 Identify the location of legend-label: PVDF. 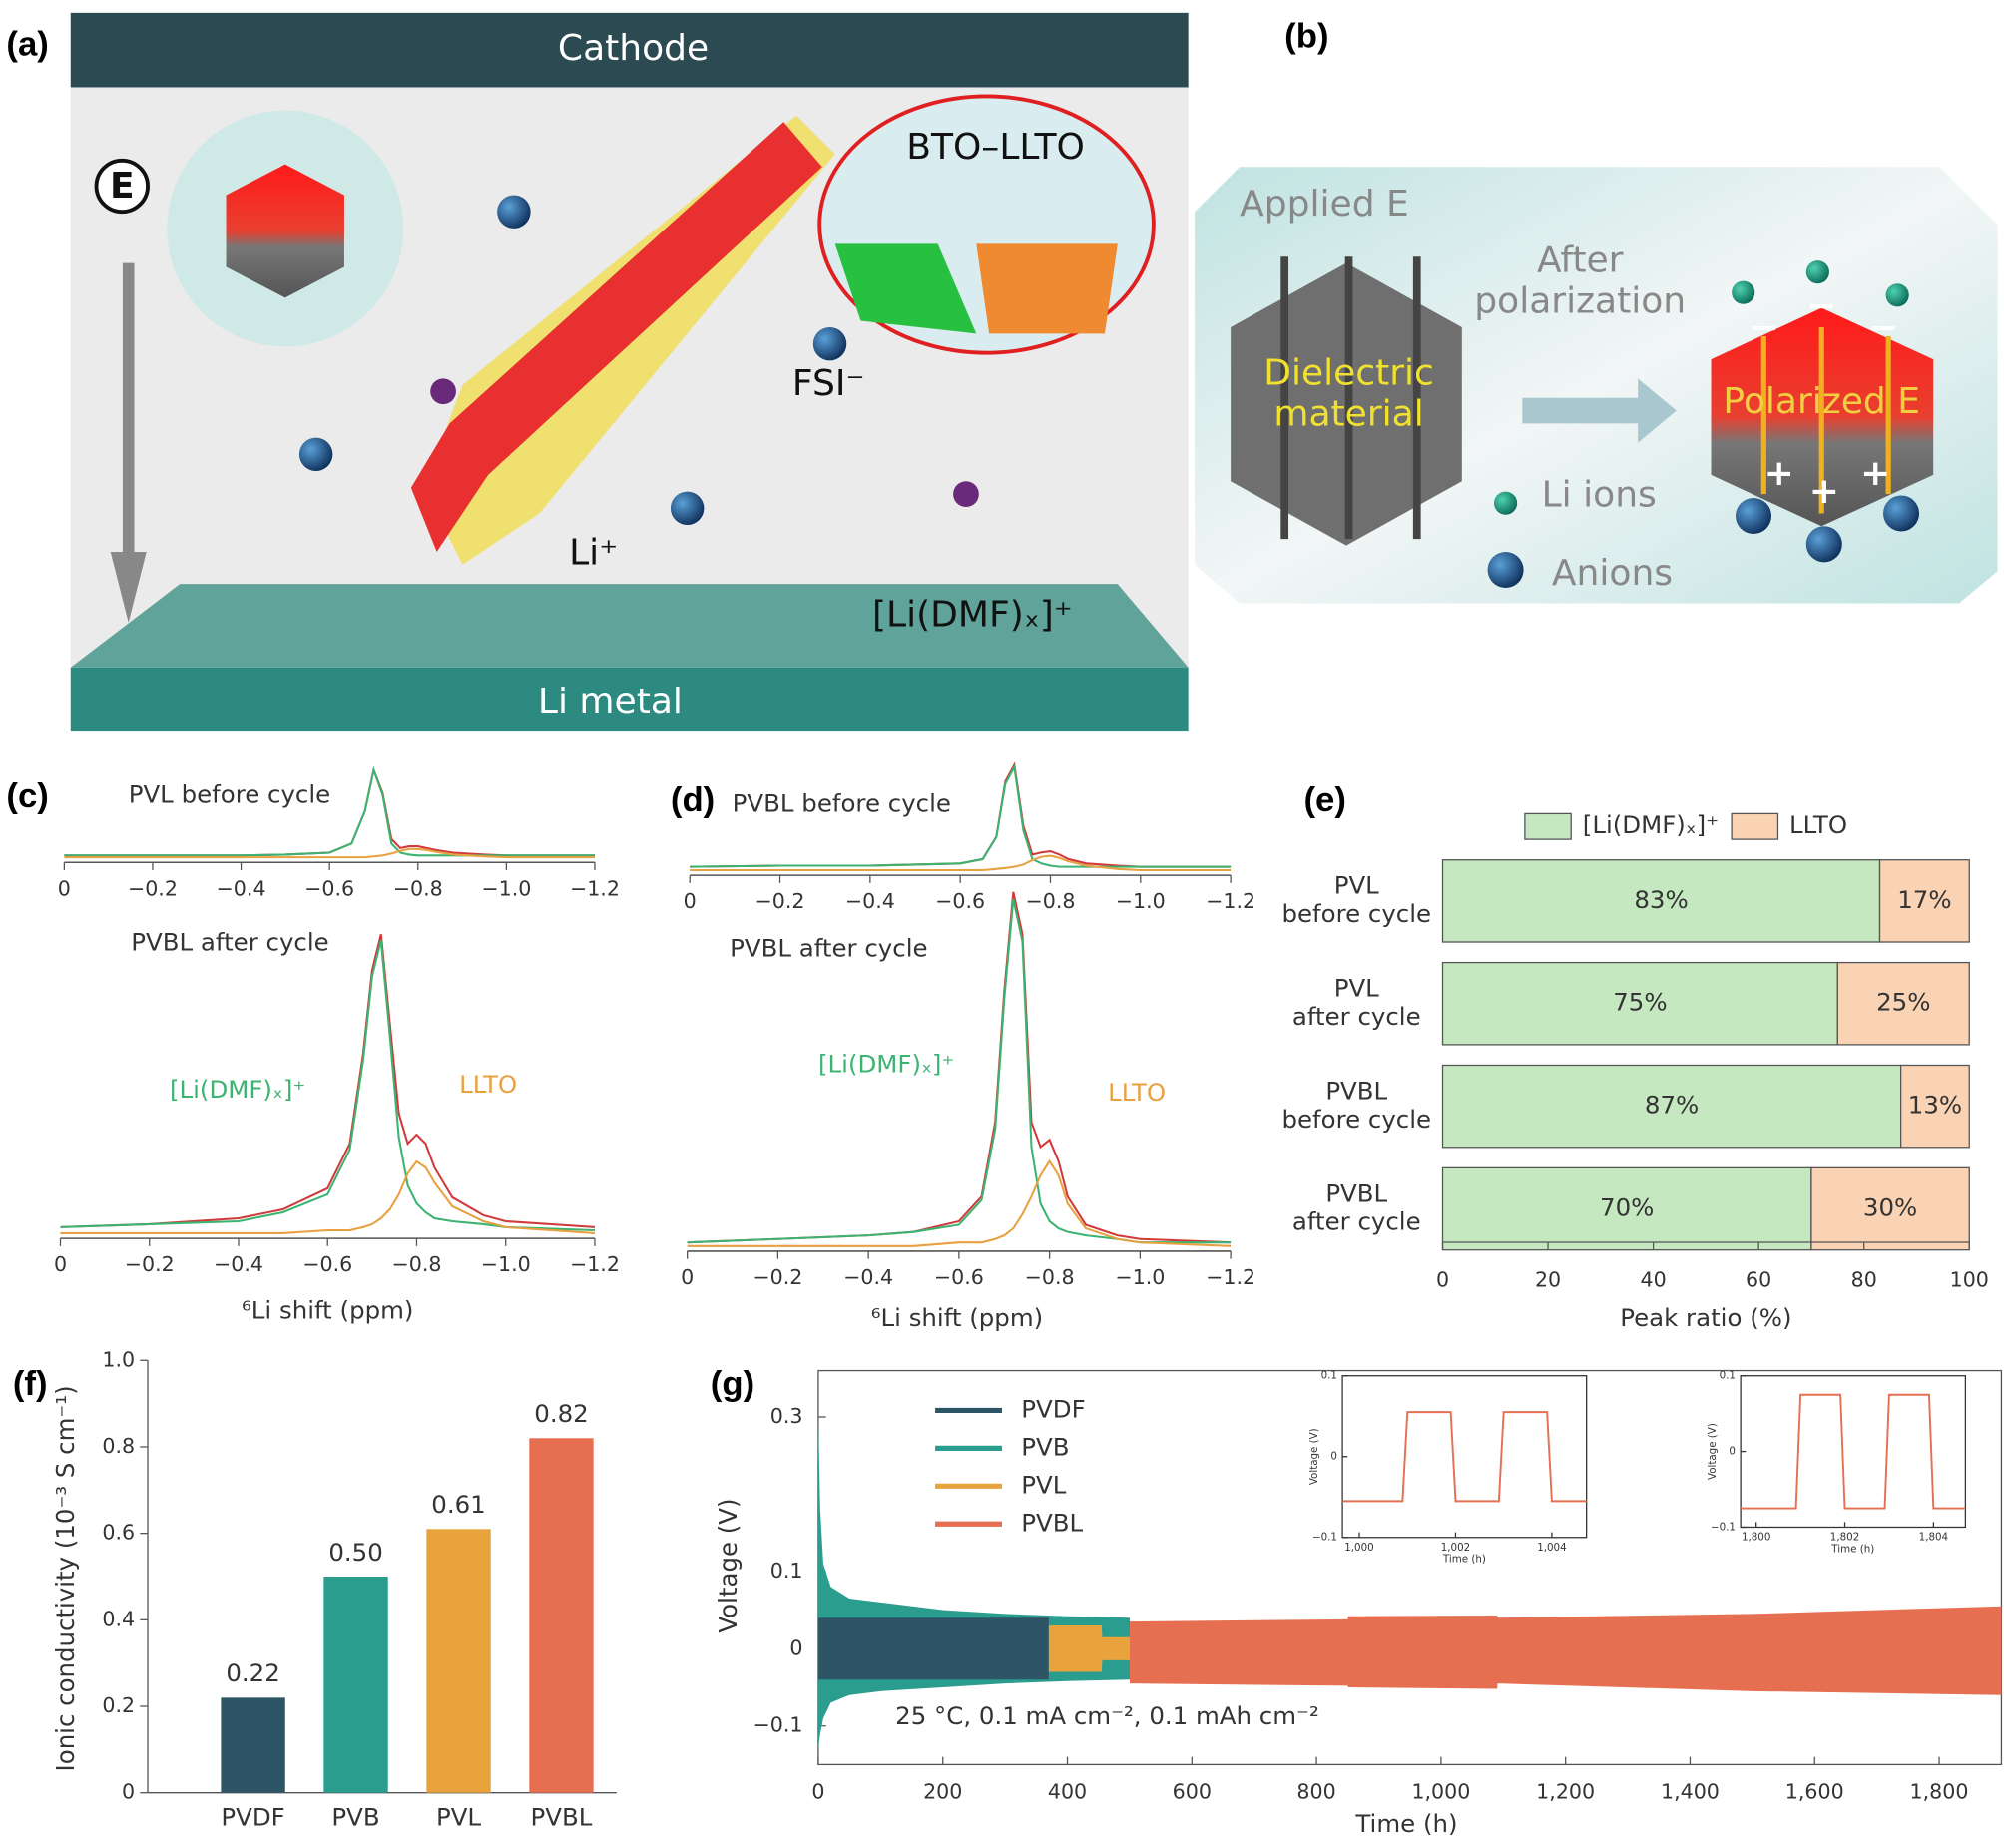
(1053, 1408).